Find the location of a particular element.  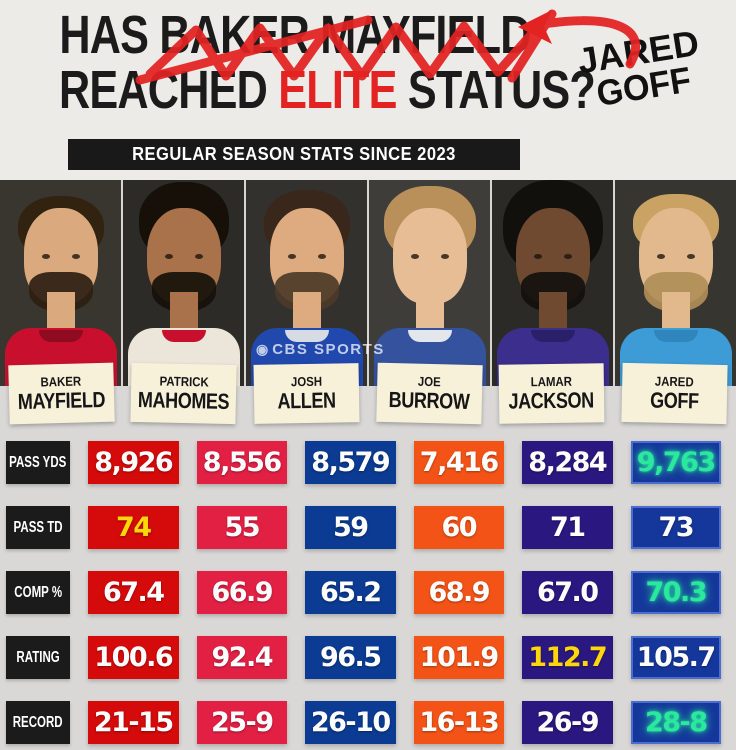

player-name-card: JOSH ALLEN is located at coordinates (306, 393).